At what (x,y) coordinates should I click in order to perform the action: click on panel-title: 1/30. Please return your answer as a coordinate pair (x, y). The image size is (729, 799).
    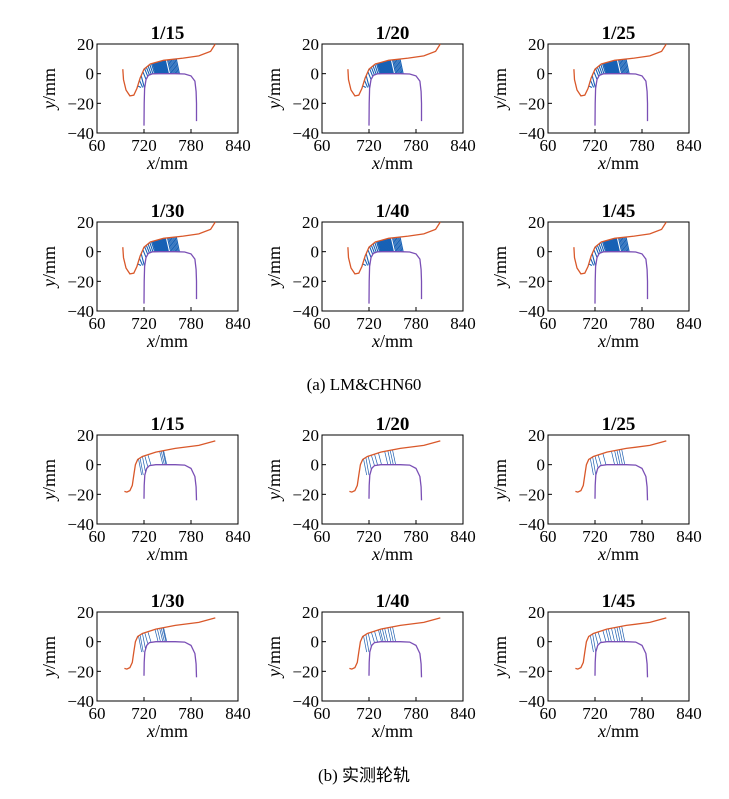
    Looking at the image, I should click on (168, 211).